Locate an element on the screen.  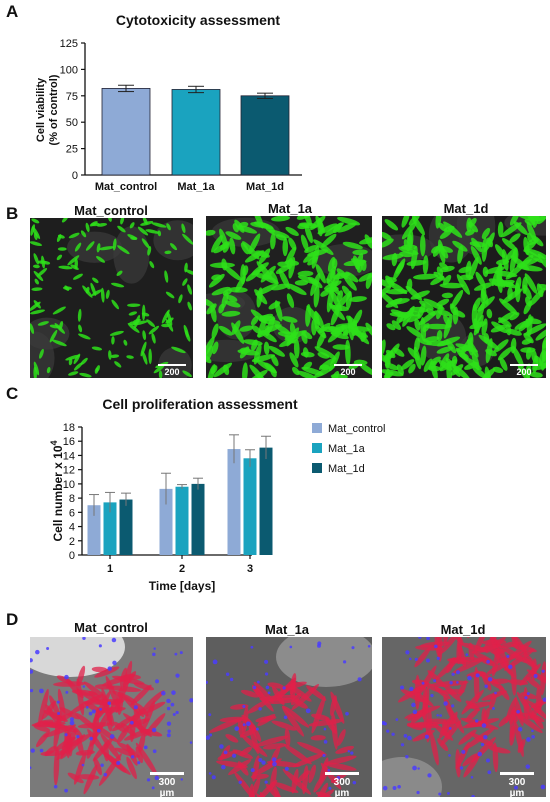
y-tick-label: 14 is located at coordinates (69, 456).